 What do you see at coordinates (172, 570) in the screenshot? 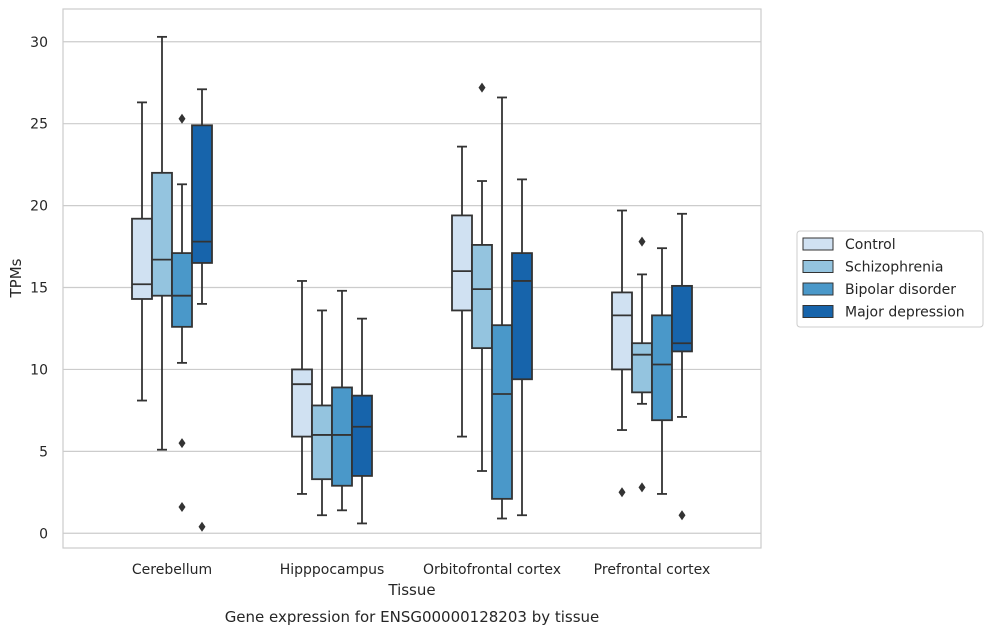
I see `x-tick-label-0: Cerebellum` at bounding box center [172, 570].